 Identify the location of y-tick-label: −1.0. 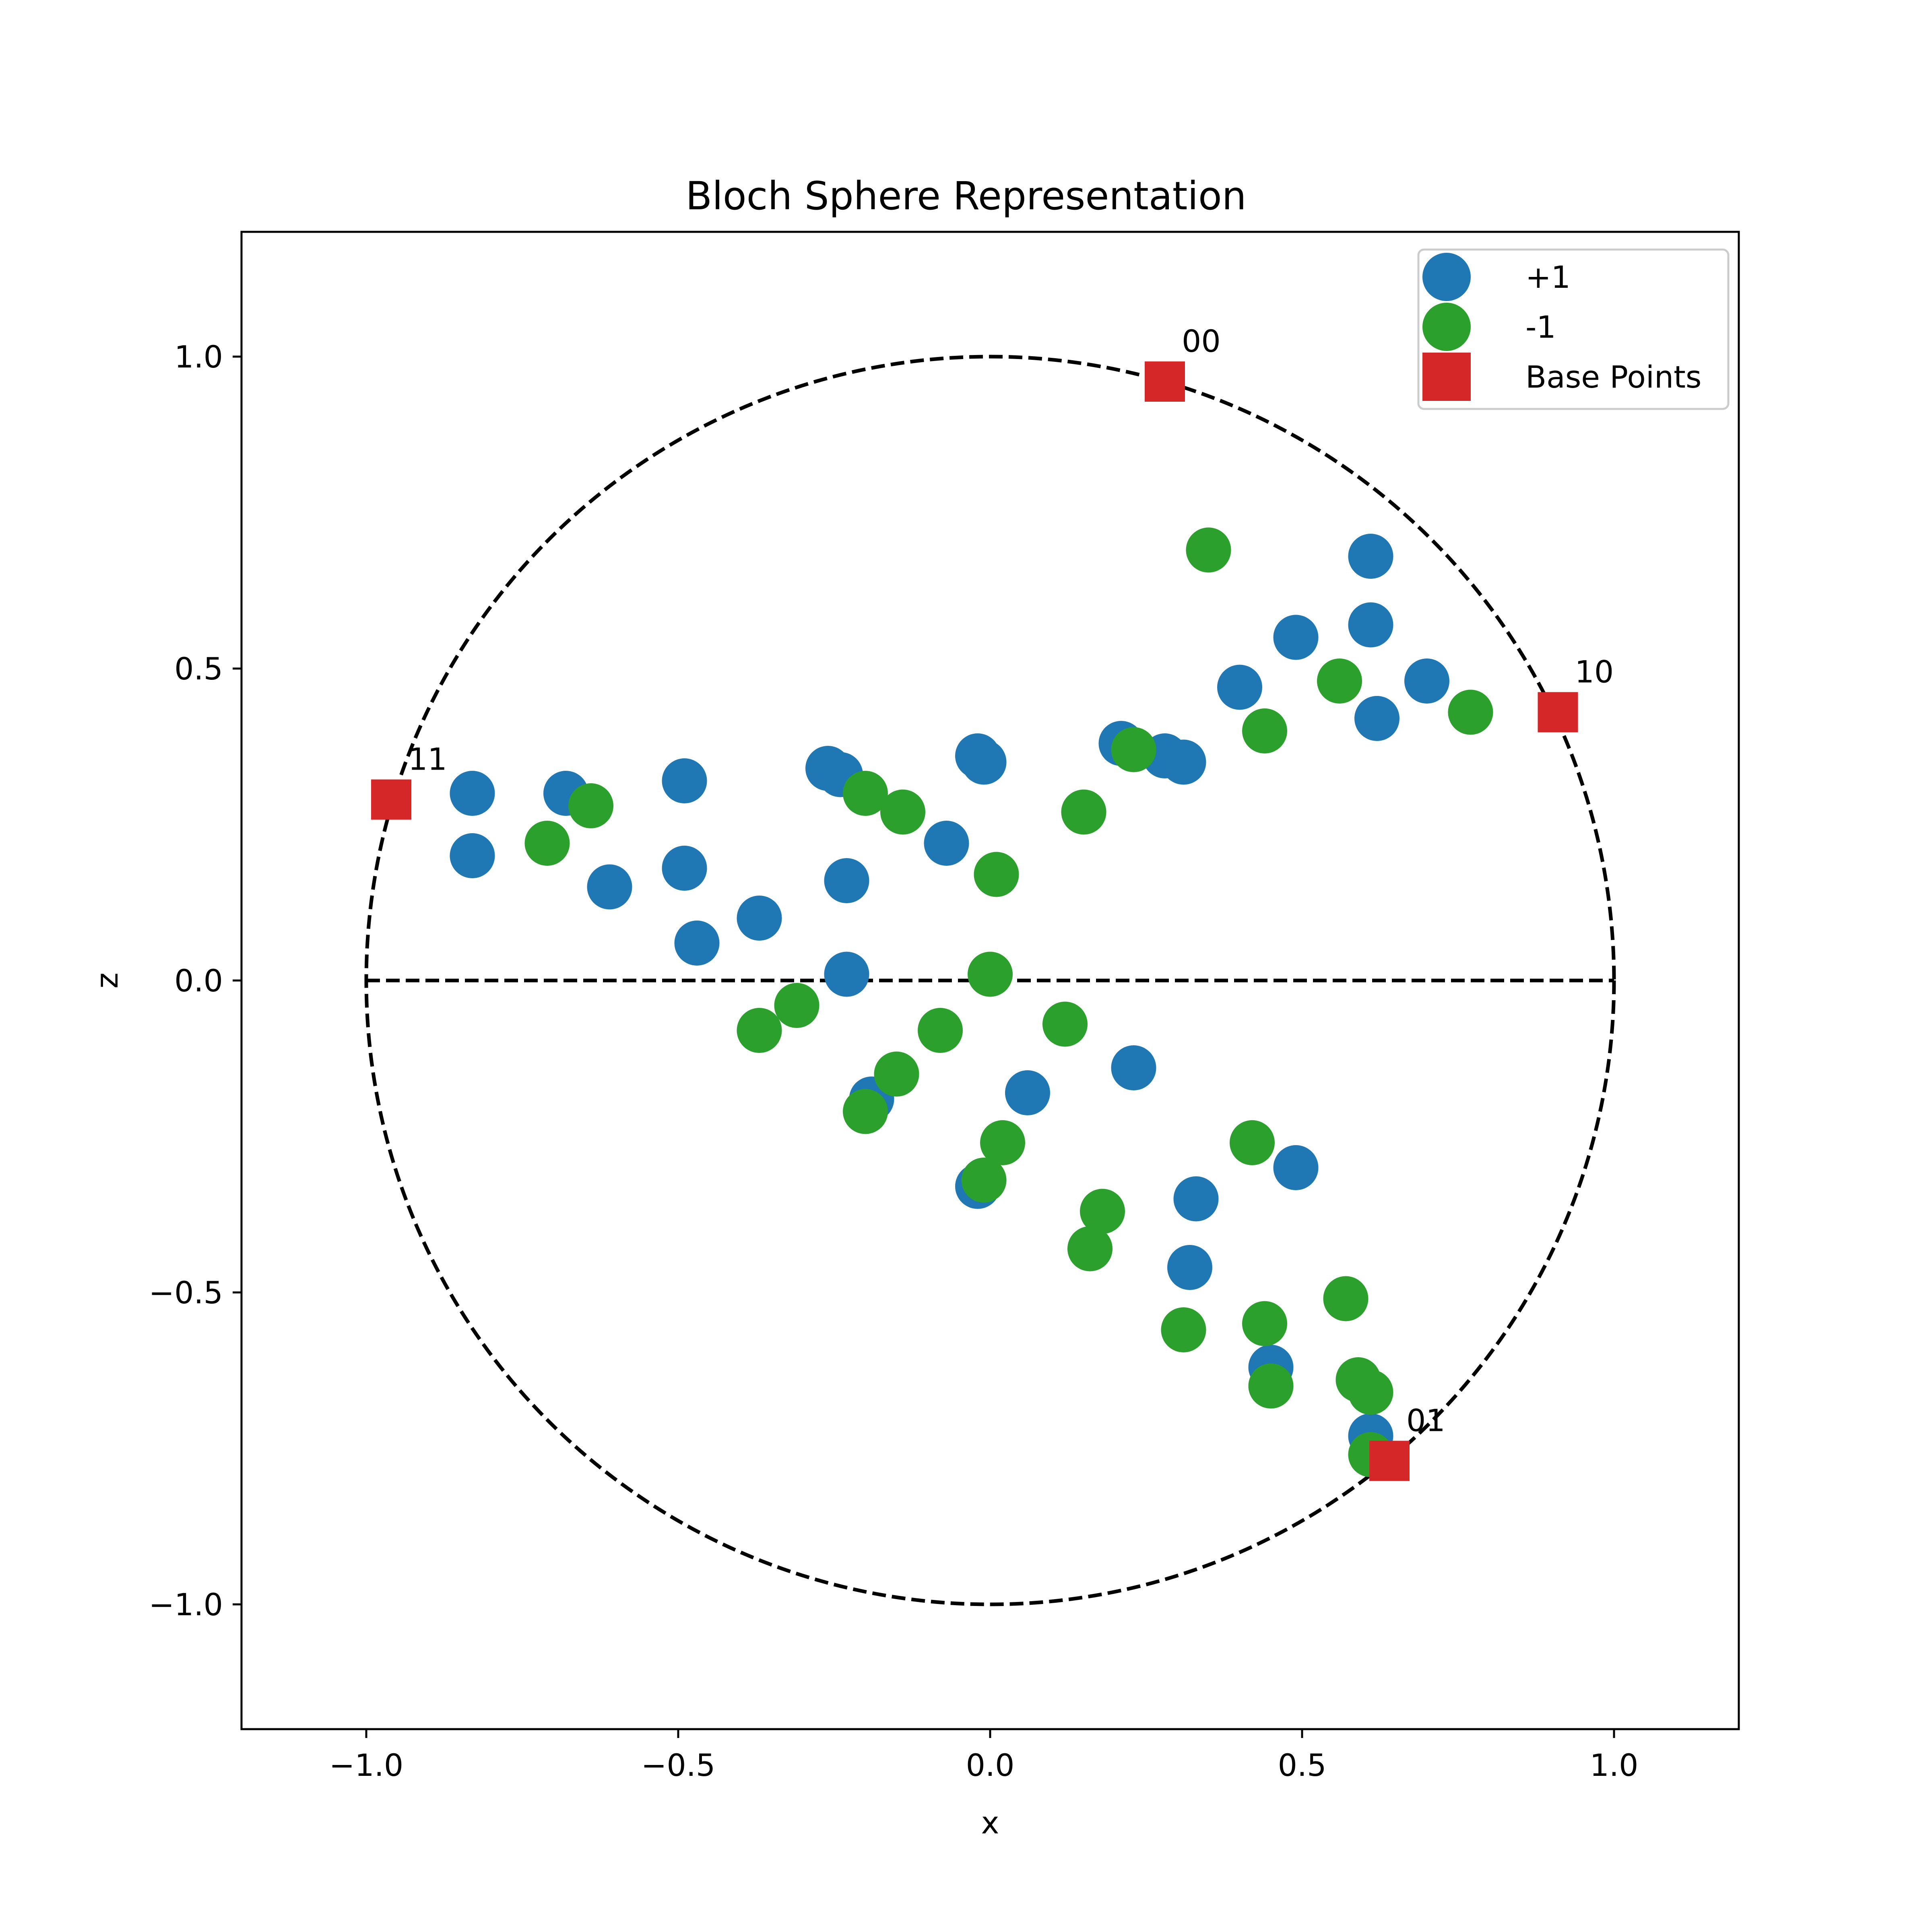
(186, 1604).